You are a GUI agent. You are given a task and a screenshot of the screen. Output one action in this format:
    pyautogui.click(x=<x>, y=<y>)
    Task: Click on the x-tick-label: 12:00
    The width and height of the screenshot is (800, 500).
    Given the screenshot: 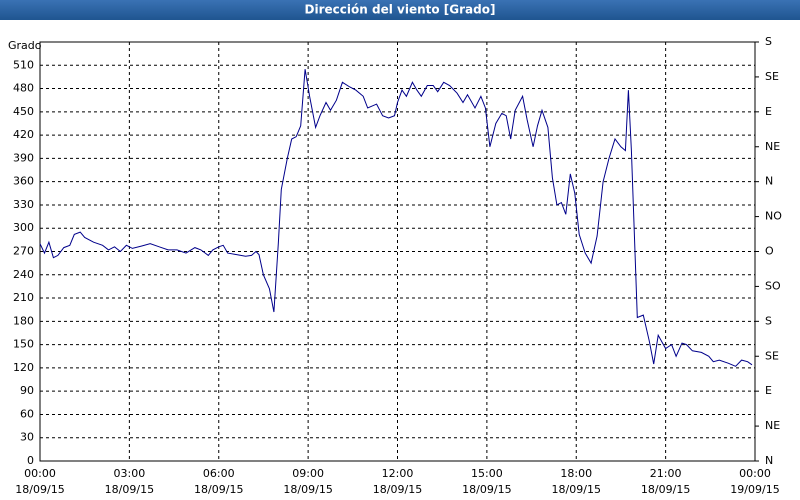 What is the action you would take?
    pyautogui.click(x=398, y=473)
    